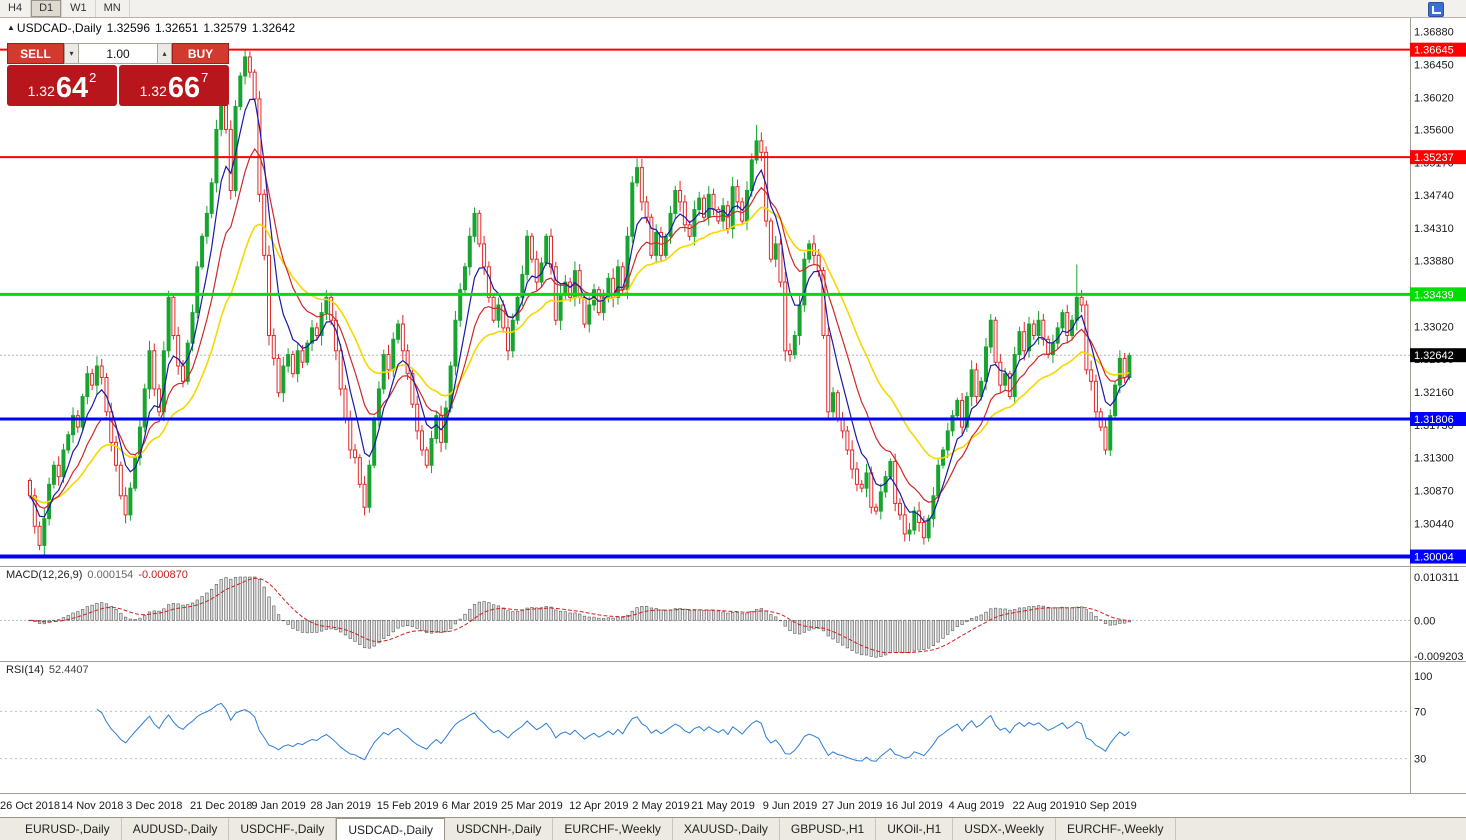 The width and height of the screenshot is (1466, 840). I want to click on svg-text: 1.30870, so click(1434, 491).